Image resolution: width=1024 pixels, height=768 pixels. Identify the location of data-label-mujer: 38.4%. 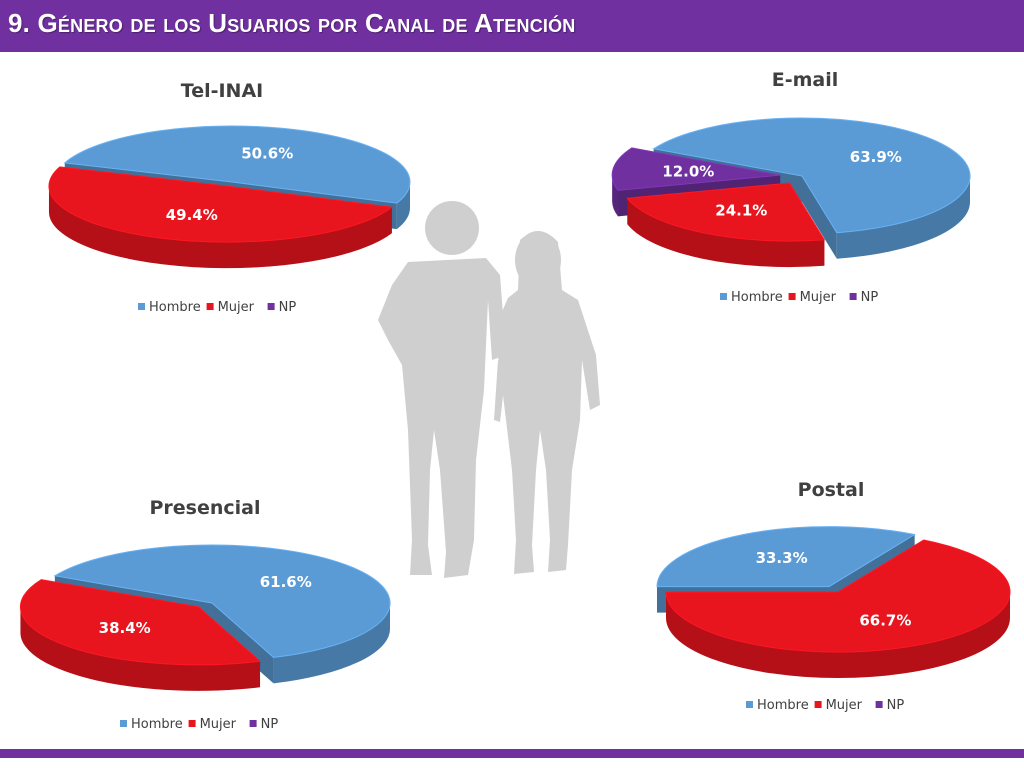
(125, 628).